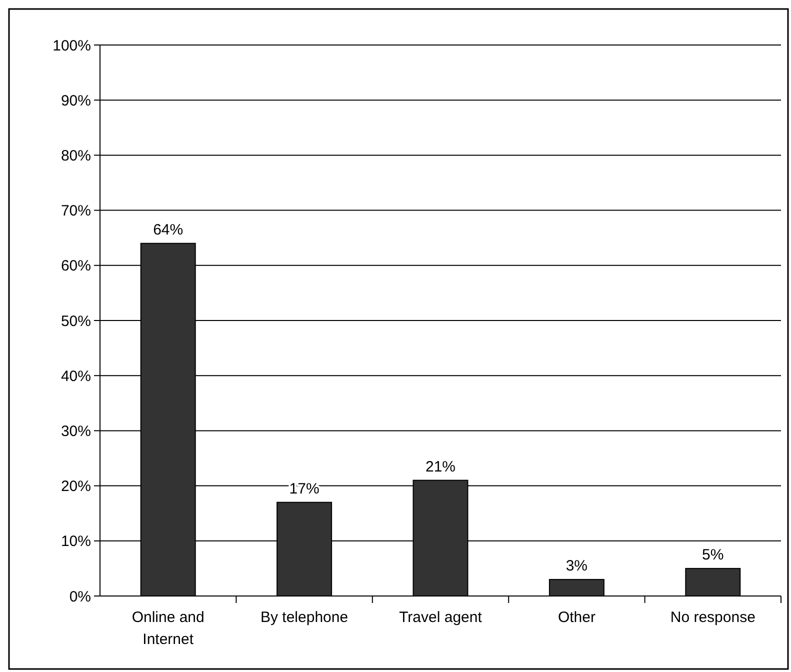 The image size is (791, 672). Describe the element at coordinates (75, 487) in the screenshot. I see `y-tick-label: 20%` at that location.